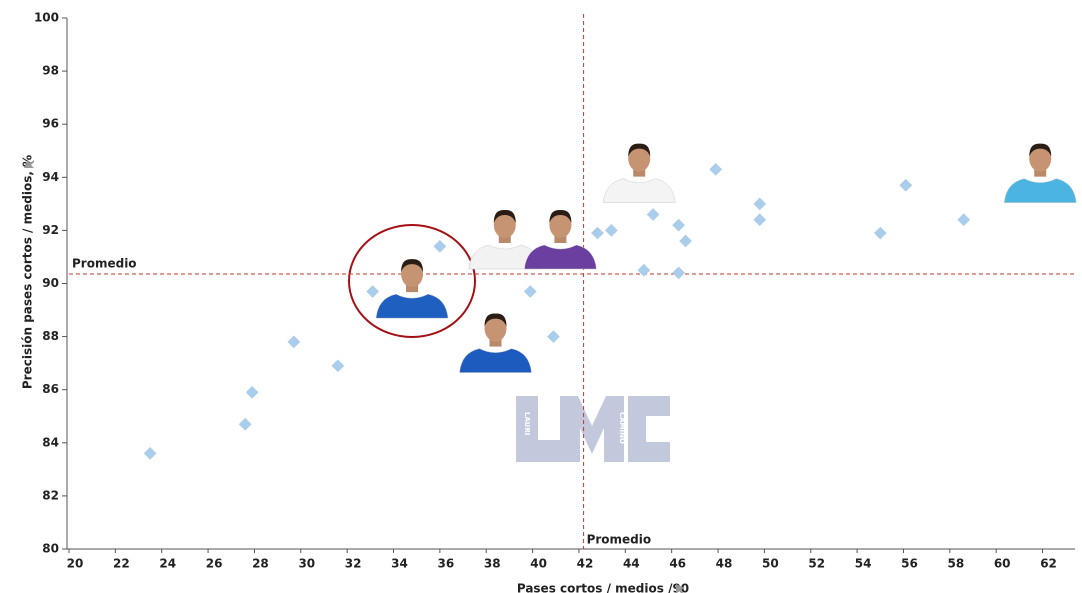 The height and width of the screenshot is (593, 1082). I want to click on y-tick-label: 92, so click(50, 230).